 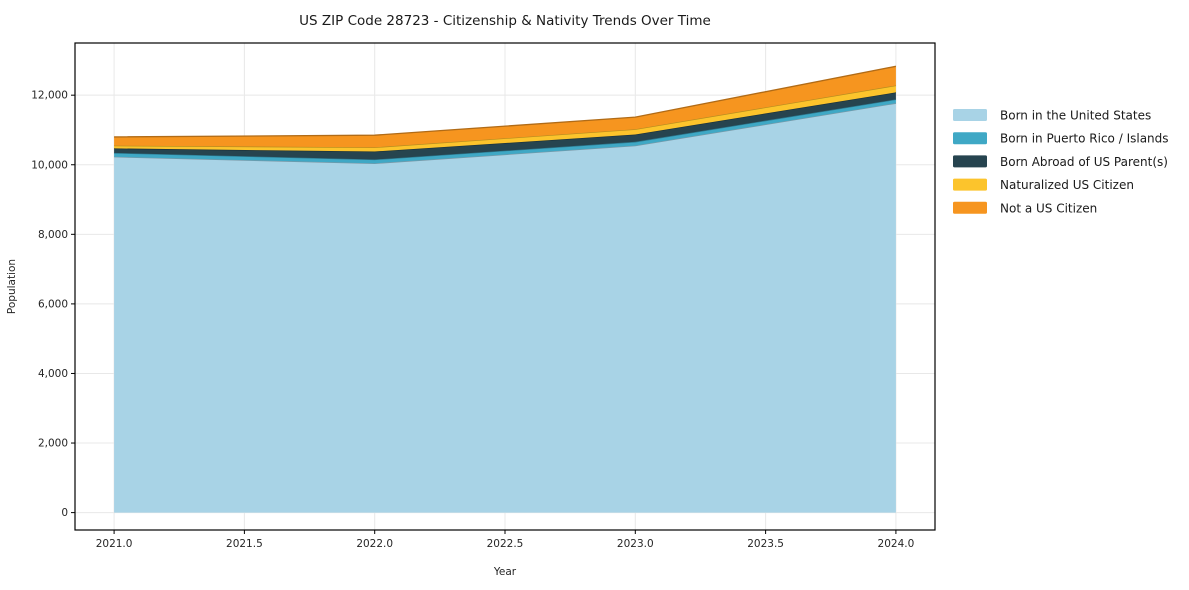 What do you see at coordinates (1084, 139) in the screenshot?
I see `legend-label: Born in Puerto Rico / Islands` at bounding box center [1084, 139].